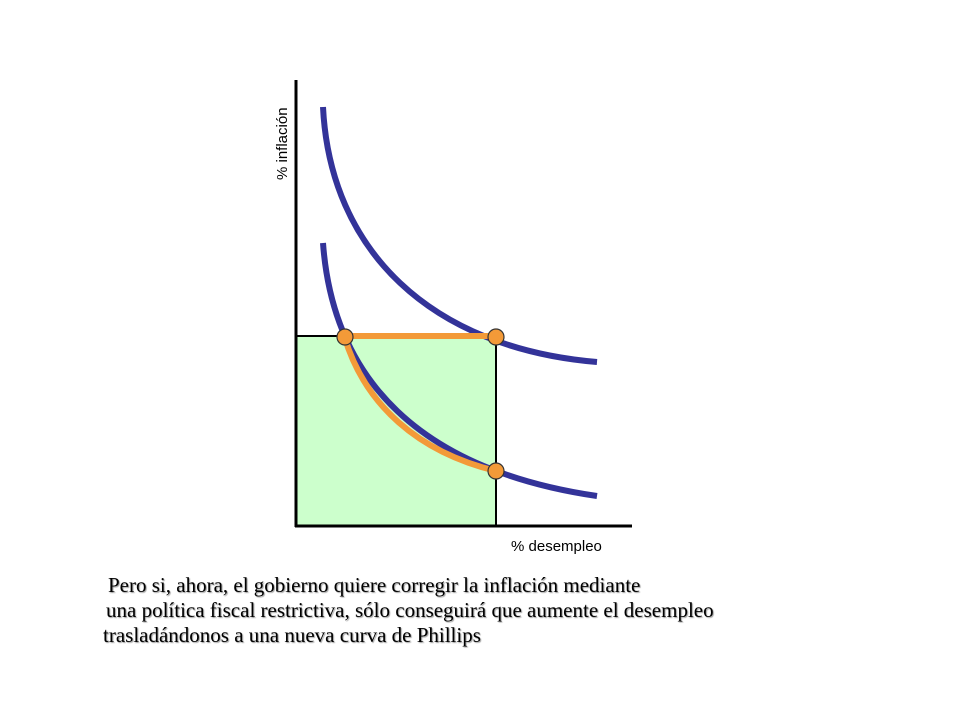  I want to click on x-axis-label: % desempleo, so click(556, 546).